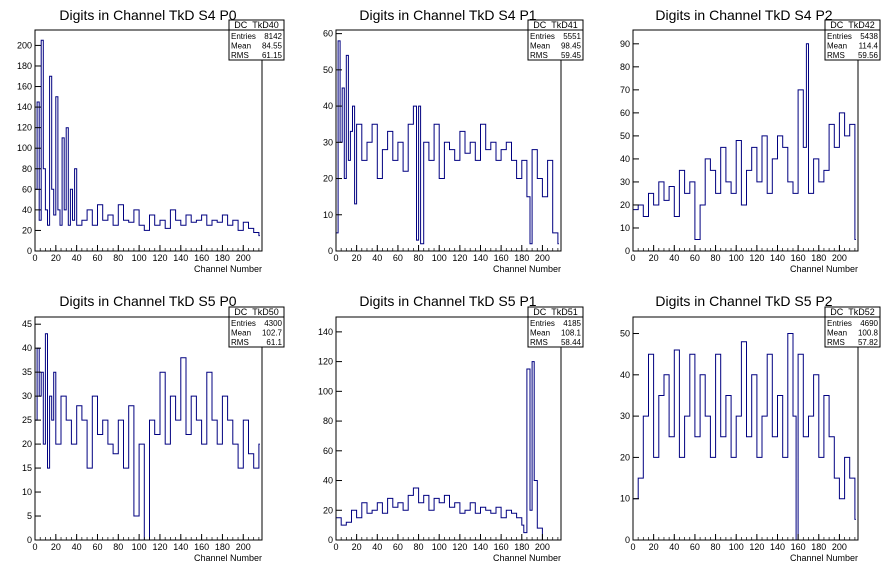  I want to click on stats-value: 84.55, so click(272, 46).